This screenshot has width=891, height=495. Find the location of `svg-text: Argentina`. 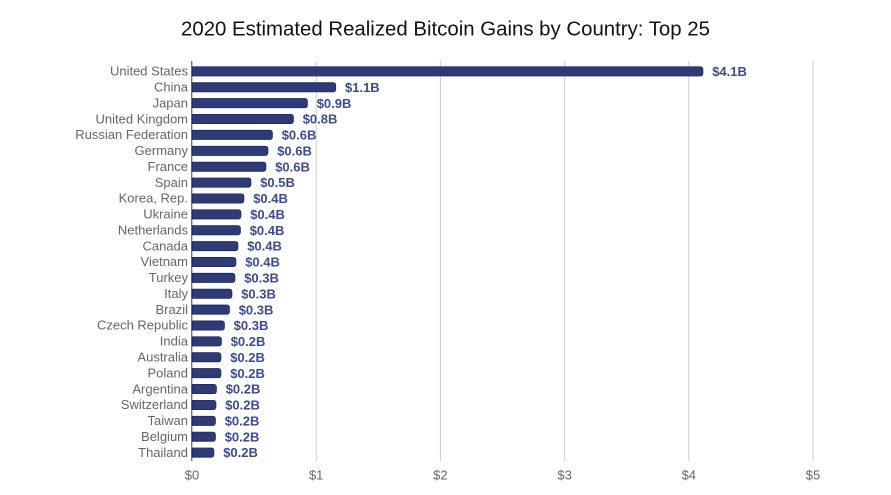

svg-text: Argentina is located at coordinates (160, 388).